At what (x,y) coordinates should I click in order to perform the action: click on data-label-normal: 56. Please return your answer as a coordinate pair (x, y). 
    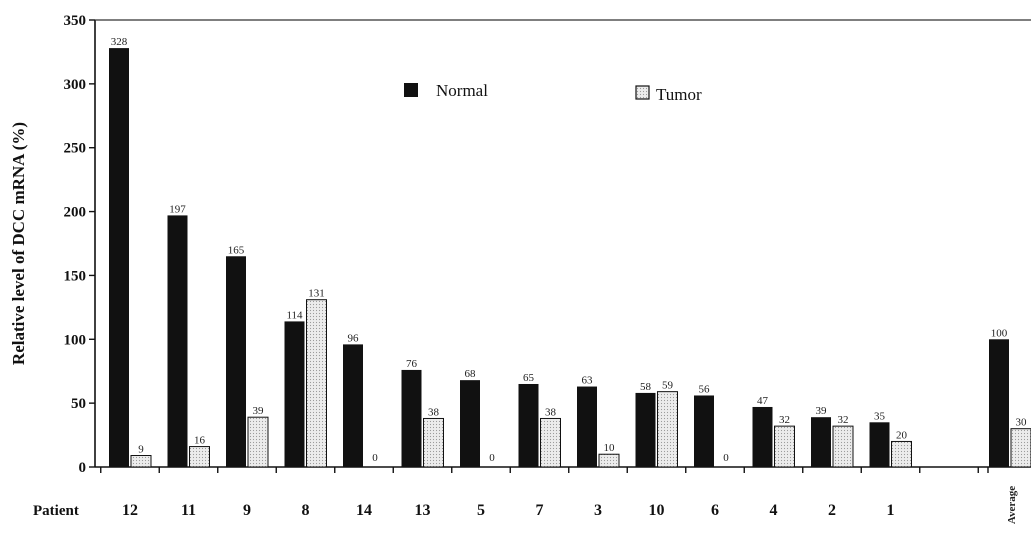
    Looking at the image, I should click on (705, 389).